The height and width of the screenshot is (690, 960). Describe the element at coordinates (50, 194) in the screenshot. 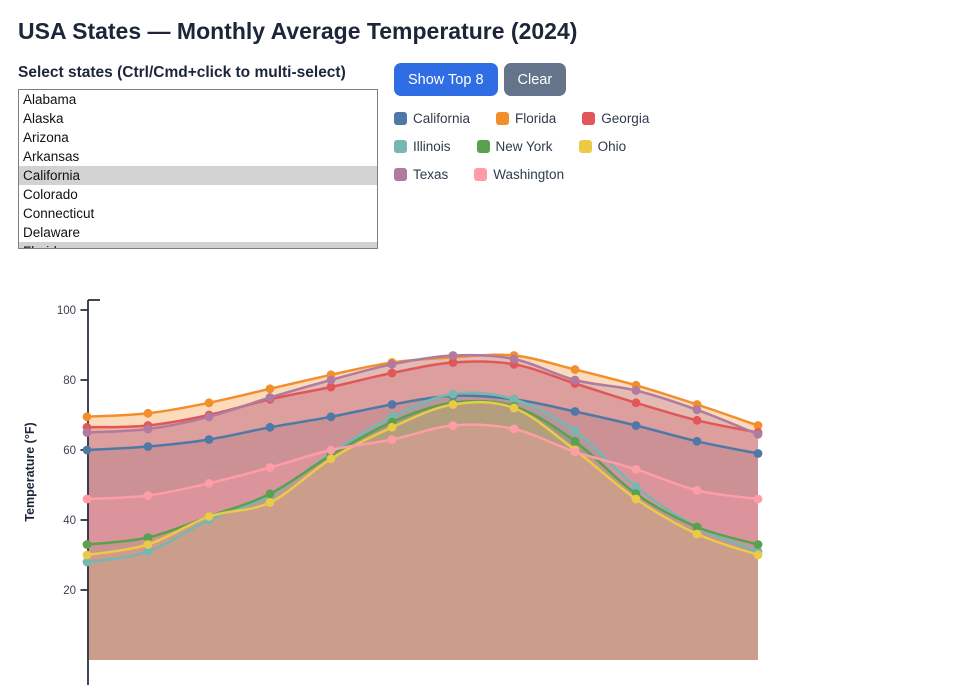

I see `state-option-colorado: Colorado` at that location.